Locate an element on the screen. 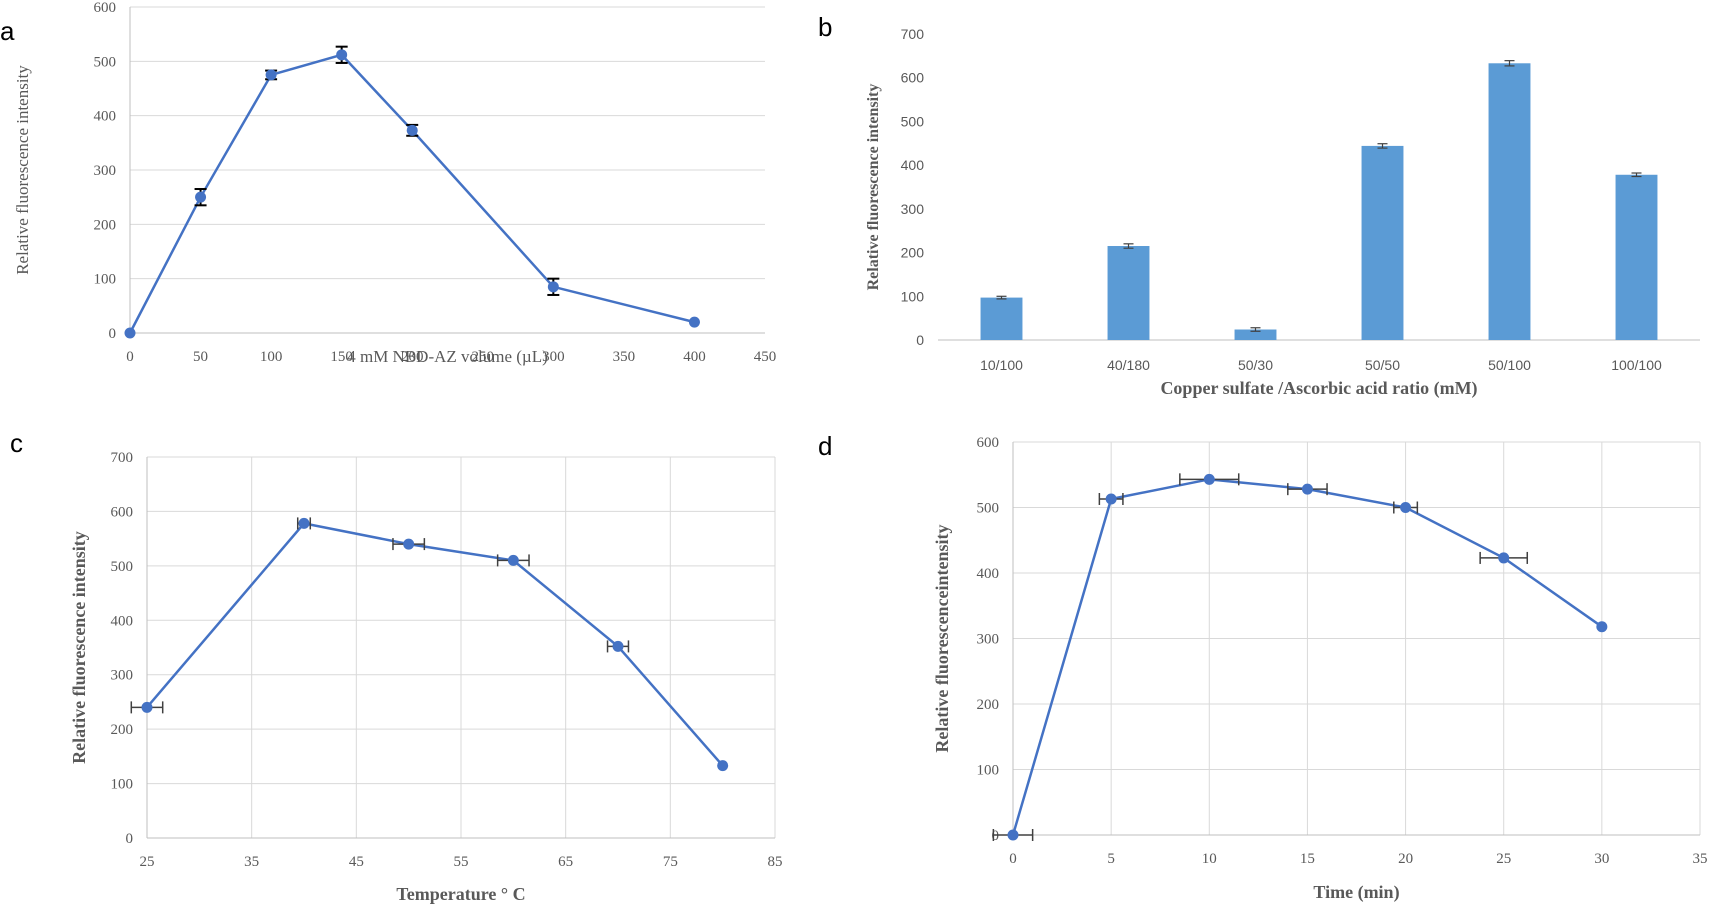 The width and height of the screenshot is (1716, 912). x-tick-label: 10 is located at coordinates (1209, 859).